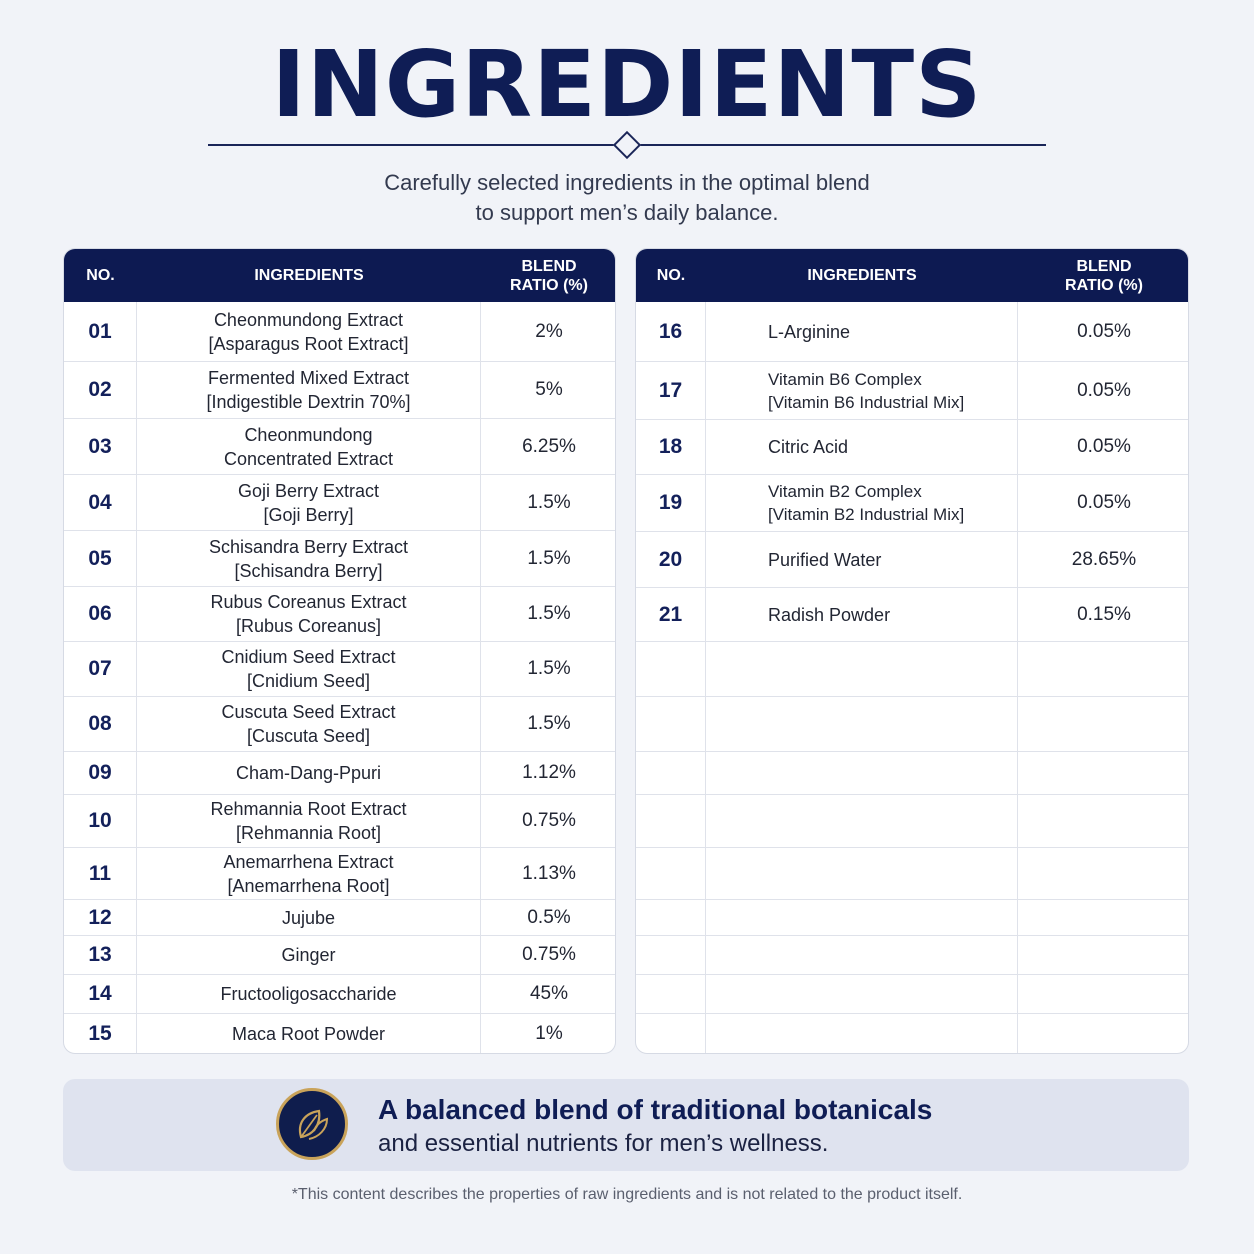  I want to click on ingredient-name: Fructooligosaccharide, so click(309, 994).